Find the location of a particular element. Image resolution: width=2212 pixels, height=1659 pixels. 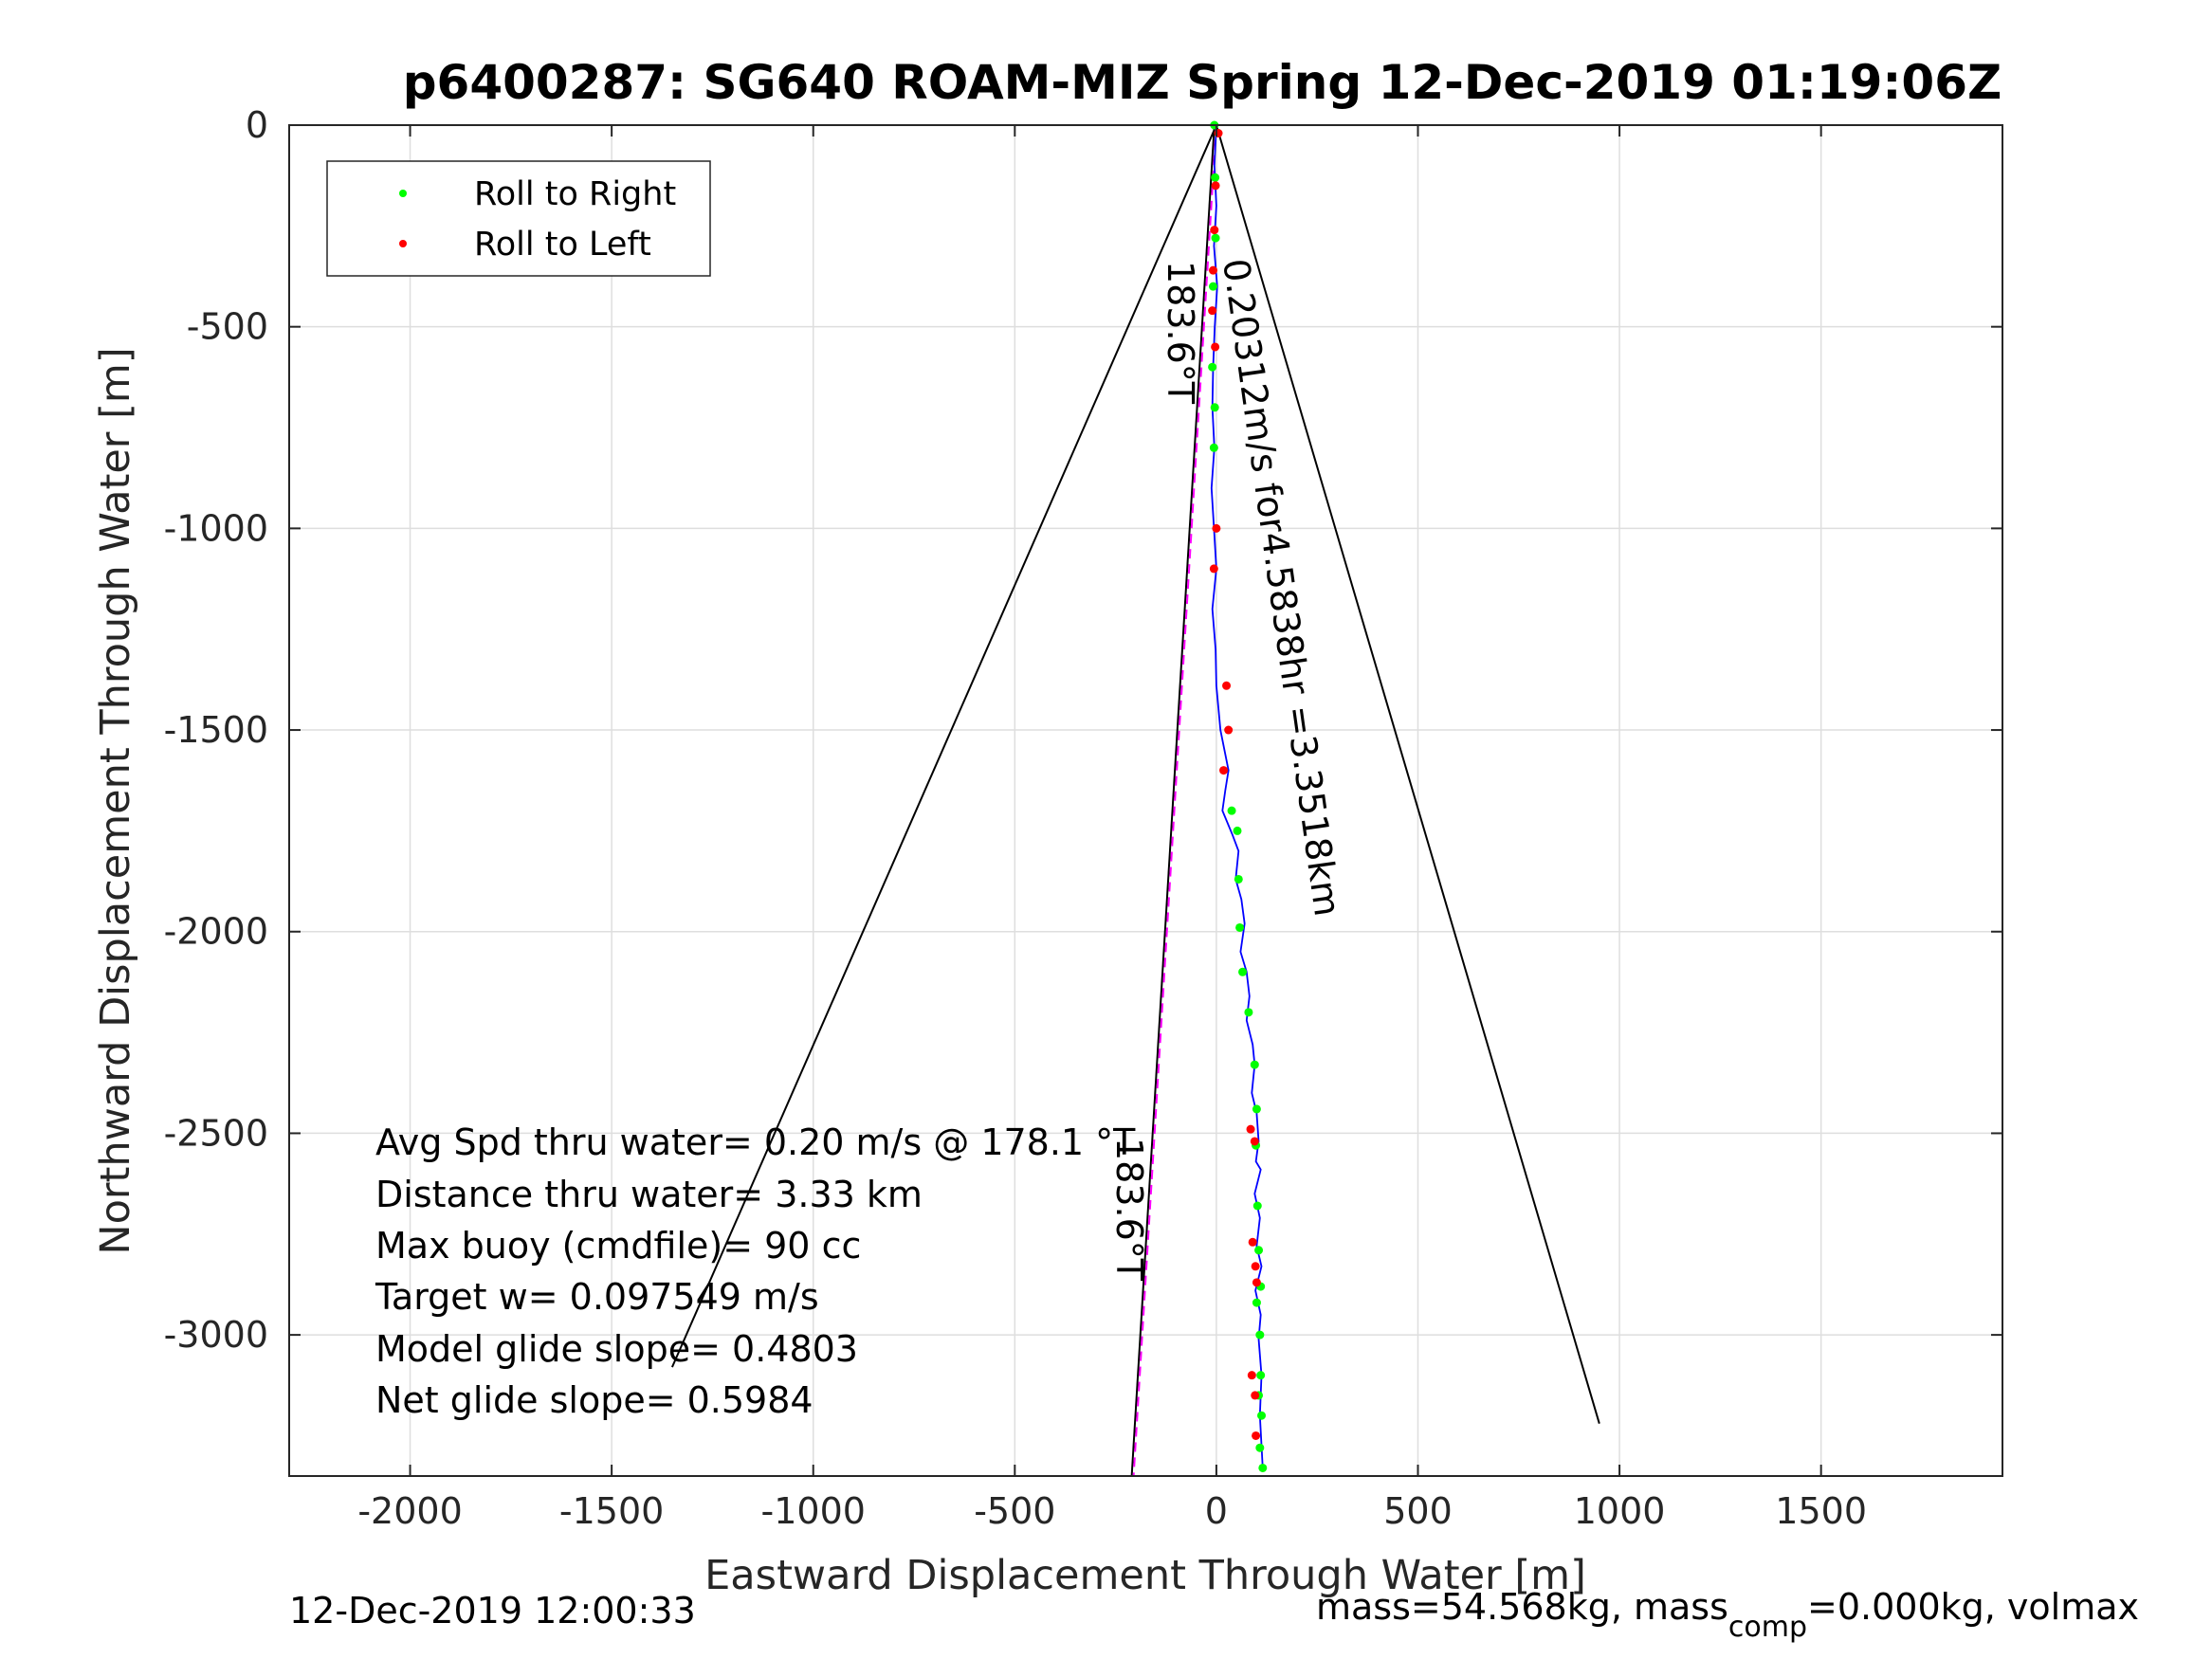

bearing-label-bottom: 183.6°T is located at coordinates (1129, 1210).